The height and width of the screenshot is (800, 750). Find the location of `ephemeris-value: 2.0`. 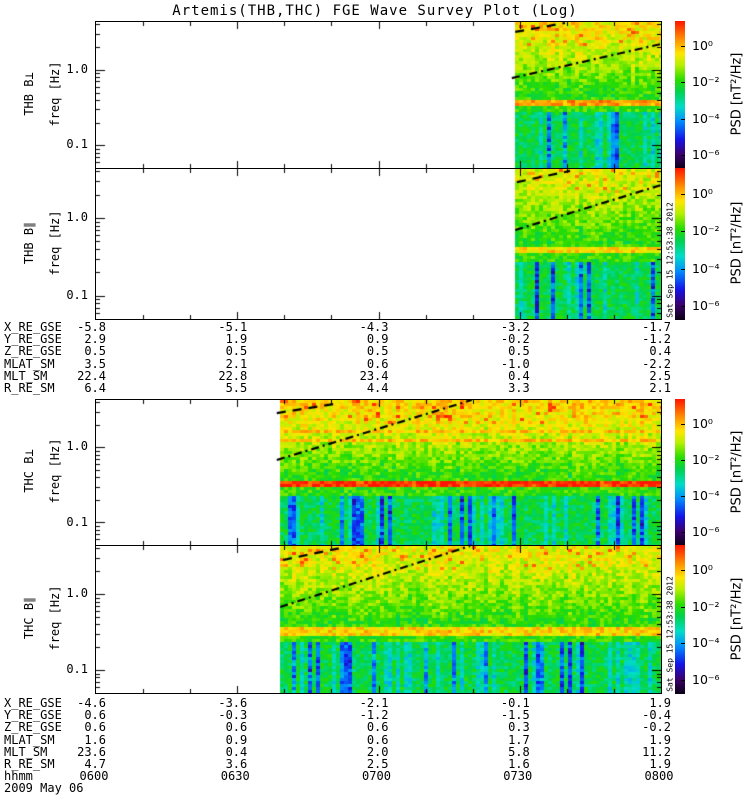

ephemeris-value: 2.0 is located at coordinates (377, 751).